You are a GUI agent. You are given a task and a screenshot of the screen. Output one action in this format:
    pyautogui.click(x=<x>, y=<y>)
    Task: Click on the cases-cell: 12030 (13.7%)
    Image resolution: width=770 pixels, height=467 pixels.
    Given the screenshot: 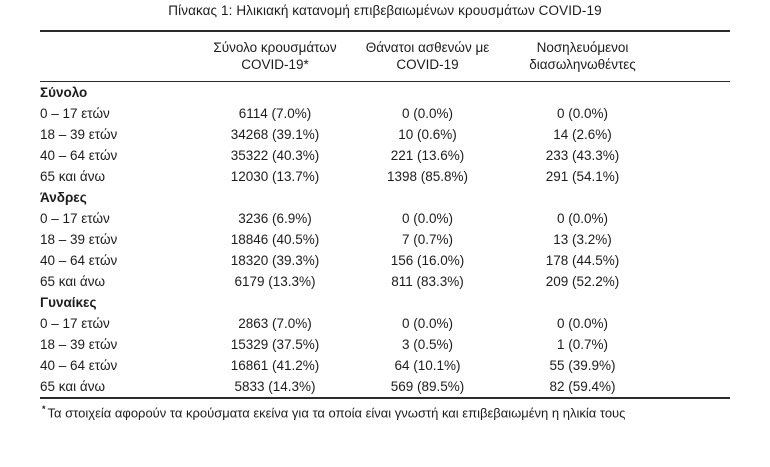 What is the action you would take?
    pyautogui.click(x=275, y=176)
    